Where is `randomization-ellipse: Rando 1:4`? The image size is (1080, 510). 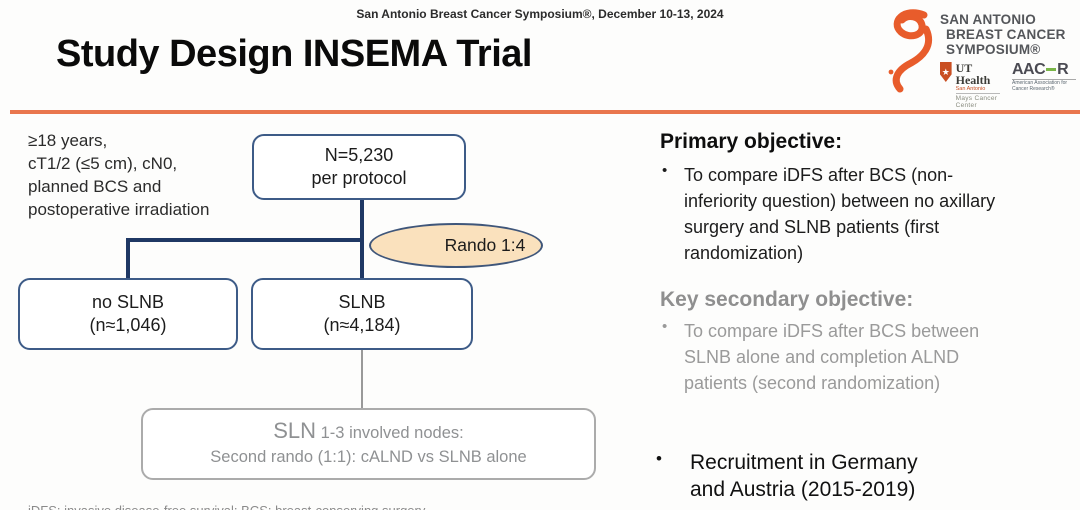
randomization-ellipse: Rando 1:4 is located at coordinates (456, 245).